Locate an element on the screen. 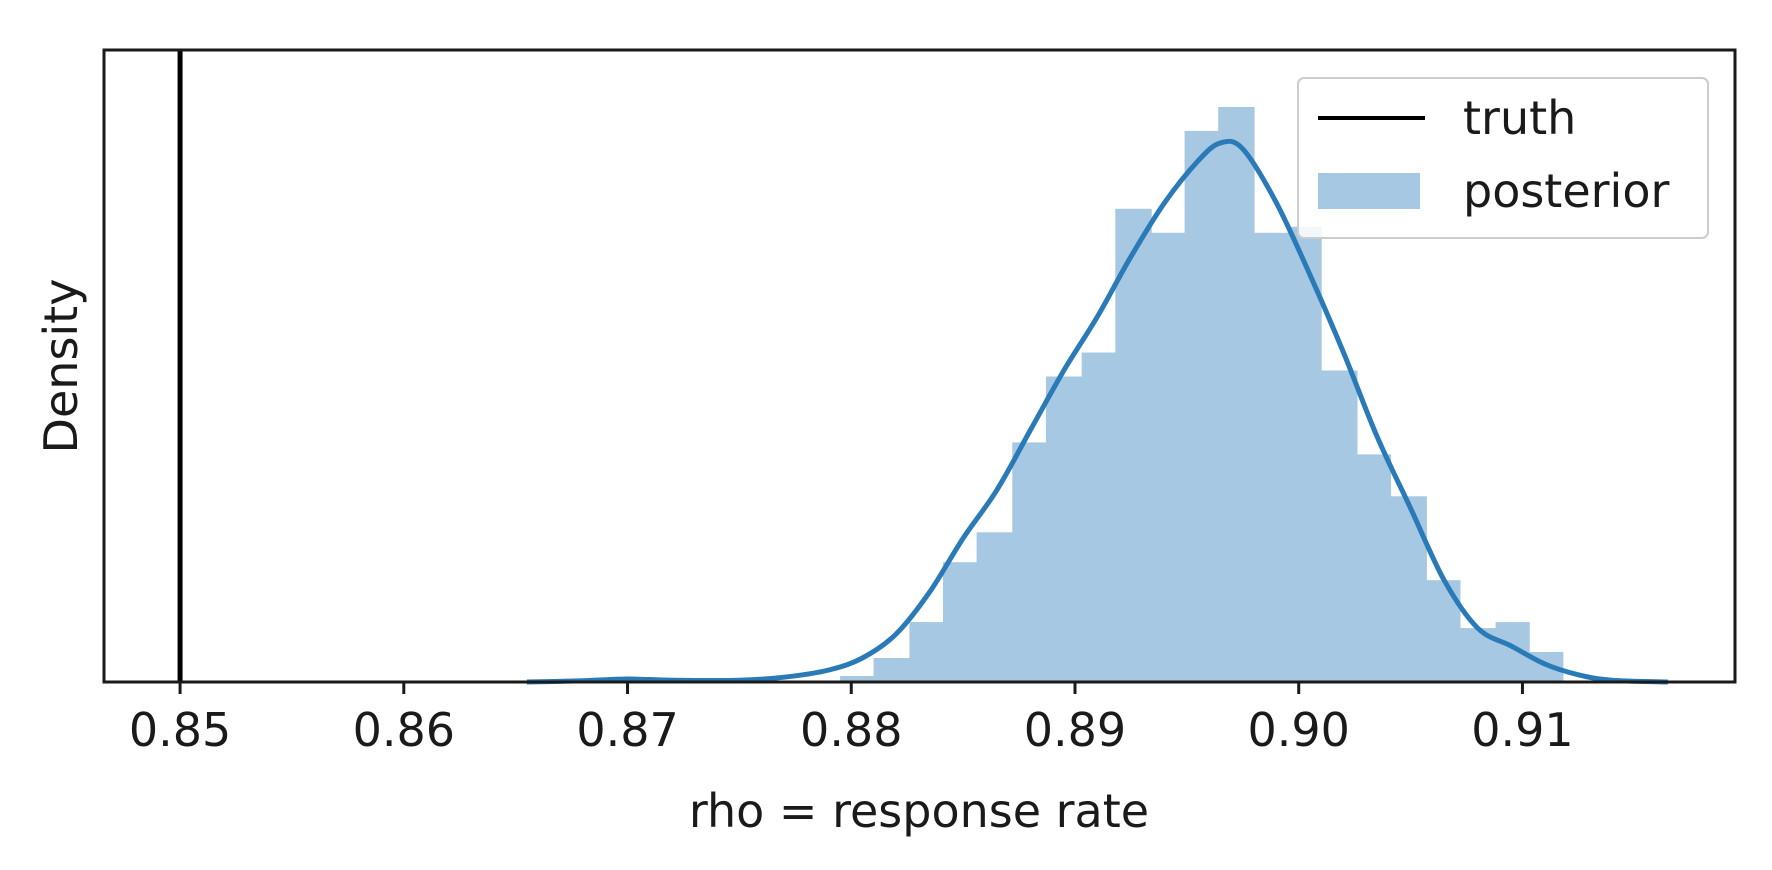 The width and height of the screenshot is (1772, 870). y-axis-label: Density is located at coordinates (61, 366).